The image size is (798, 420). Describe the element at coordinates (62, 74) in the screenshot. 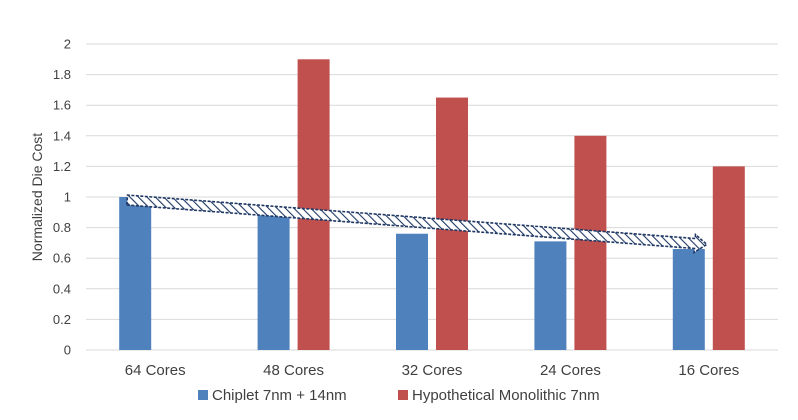

I see `y-tick-label: 1.8` at that location.